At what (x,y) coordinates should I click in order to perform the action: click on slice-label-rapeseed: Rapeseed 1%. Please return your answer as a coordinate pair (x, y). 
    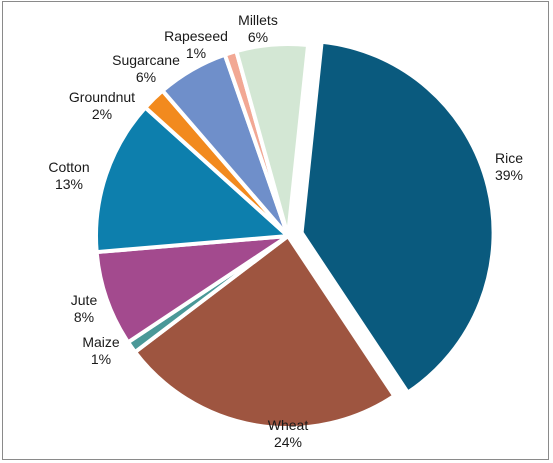
    Looking at the image, I should click on (196, 44).